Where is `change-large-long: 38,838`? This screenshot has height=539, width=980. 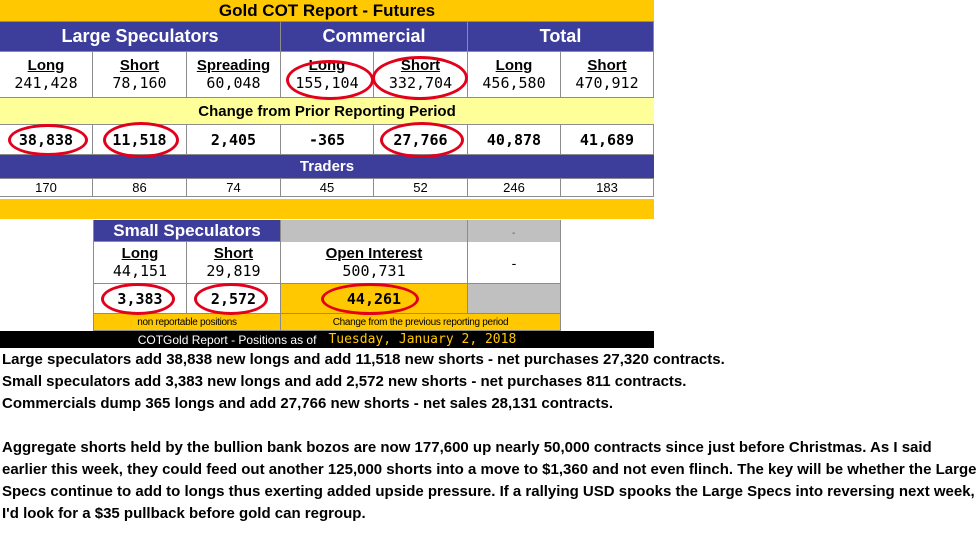
change-large-long: 38,838 is located at coordinates (46, 140).